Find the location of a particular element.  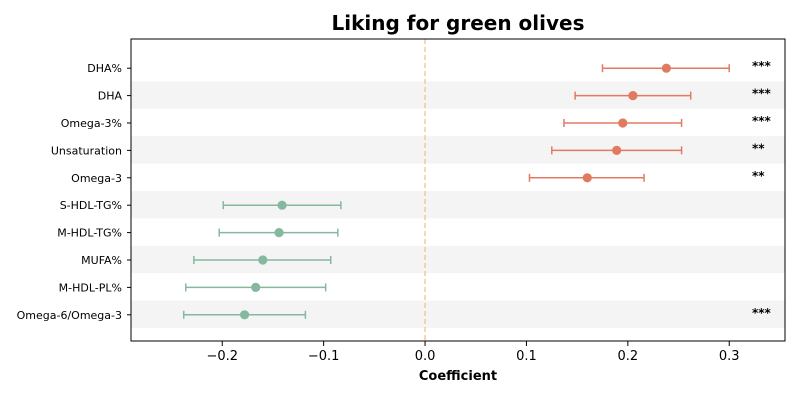

chart-title: Liking for green olives is located at coordinates (457, 23).